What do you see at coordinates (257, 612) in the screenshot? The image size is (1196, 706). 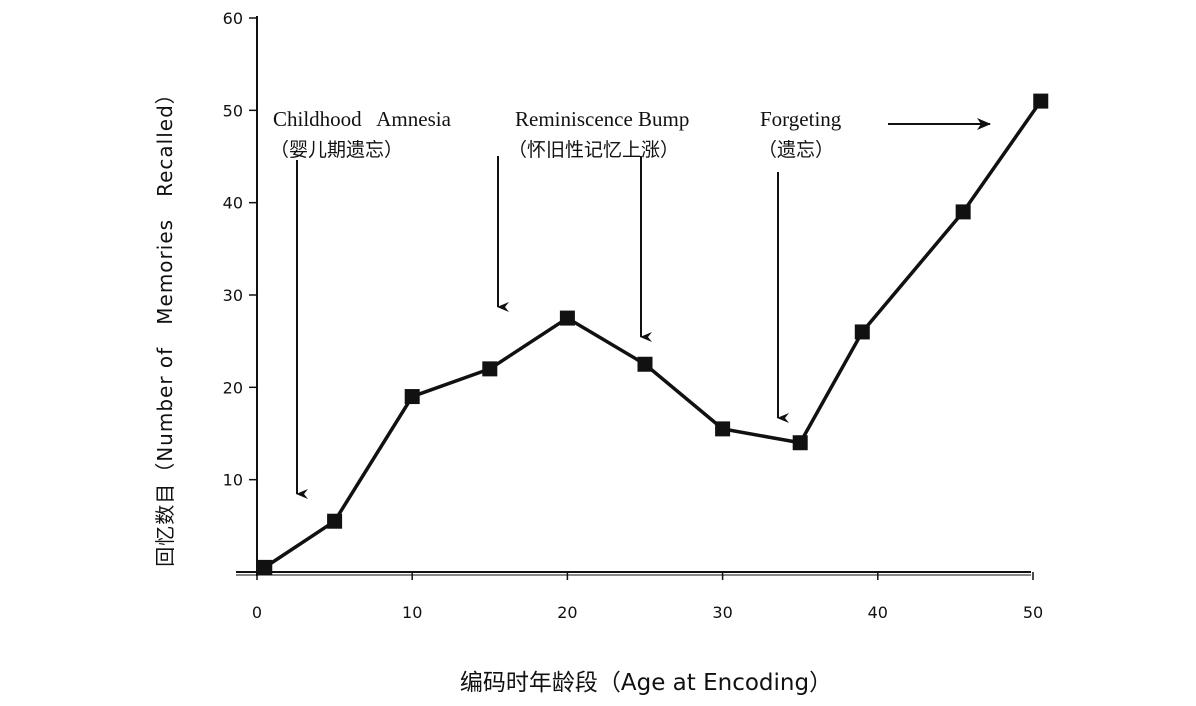 I see `x-tick-label: 0` at bounding box center [257, 612].